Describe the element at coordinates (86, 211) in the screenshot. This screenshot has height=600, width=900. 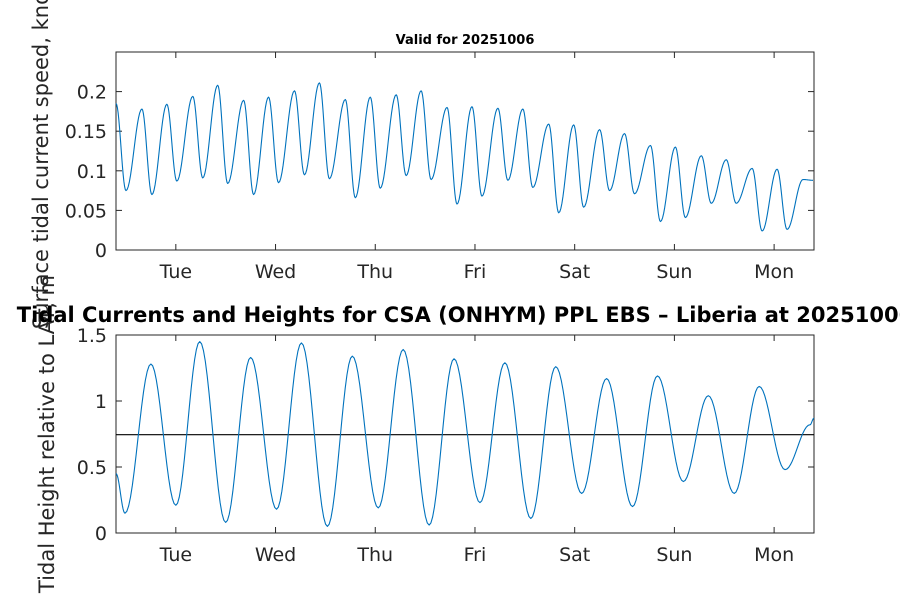
I see `current-speed-ytick-label: 0.05` at that location.